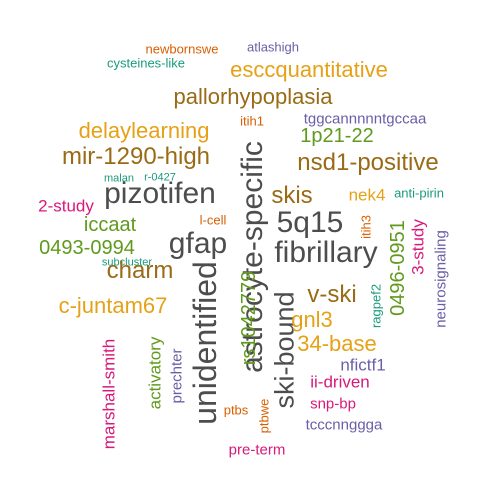 This screenshot has height=500, width=500. What do you see at coordinates (312, 319) in the screenshot?
I see `word-gnl3: gnl3` at bounding box center [312, 319].